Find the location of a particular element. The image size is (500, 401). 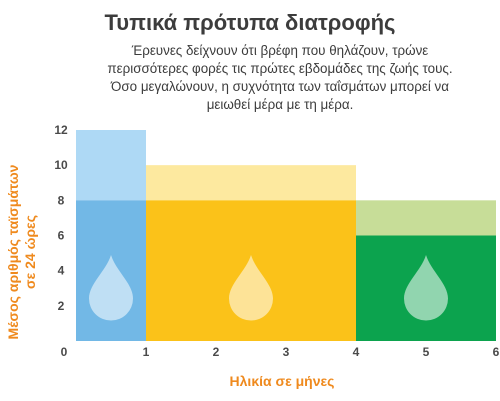

y-tick-label: 6 is located at coordinates (61, 236).